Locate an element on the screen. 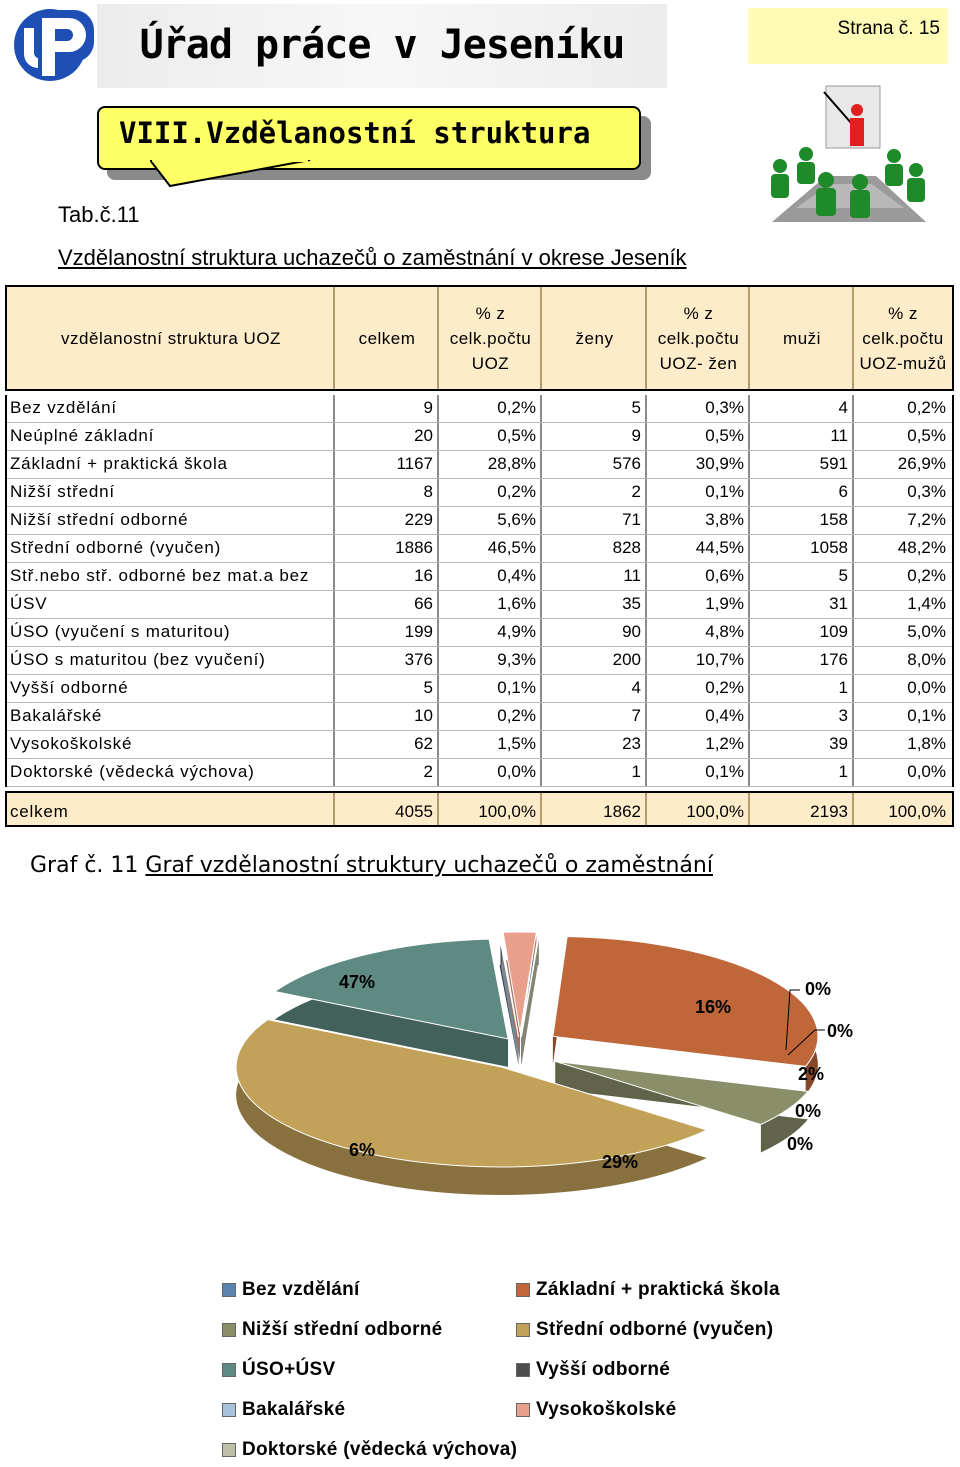 The height and width of the screenshot is (1467, 960). cell-total: 199 is located at coordinates (418, 631).